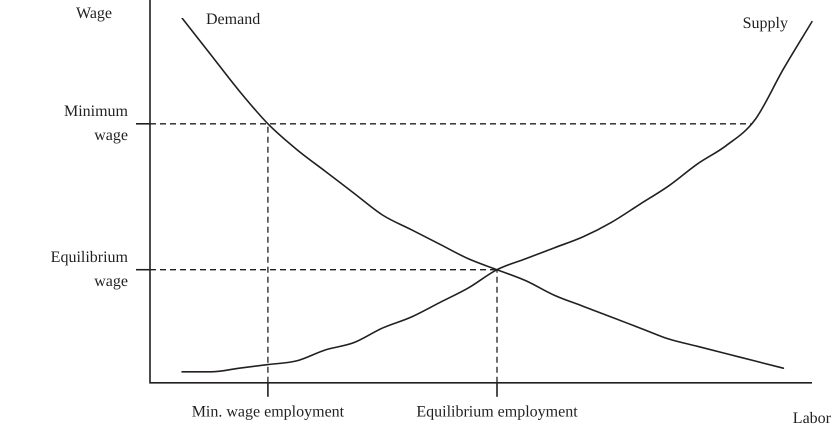 The image size is (835, 442). Describe the element at coordinates (268, 412) in the screenshot. I see `x-tick-label: Min. wage employment` at that location.